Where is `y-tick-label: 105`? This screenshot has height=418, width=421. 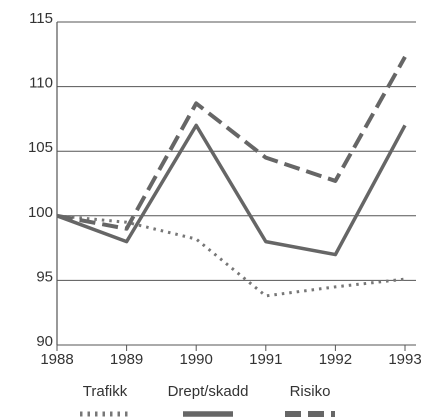
y-tick-label: 105 is located at coordinates (40, 147).